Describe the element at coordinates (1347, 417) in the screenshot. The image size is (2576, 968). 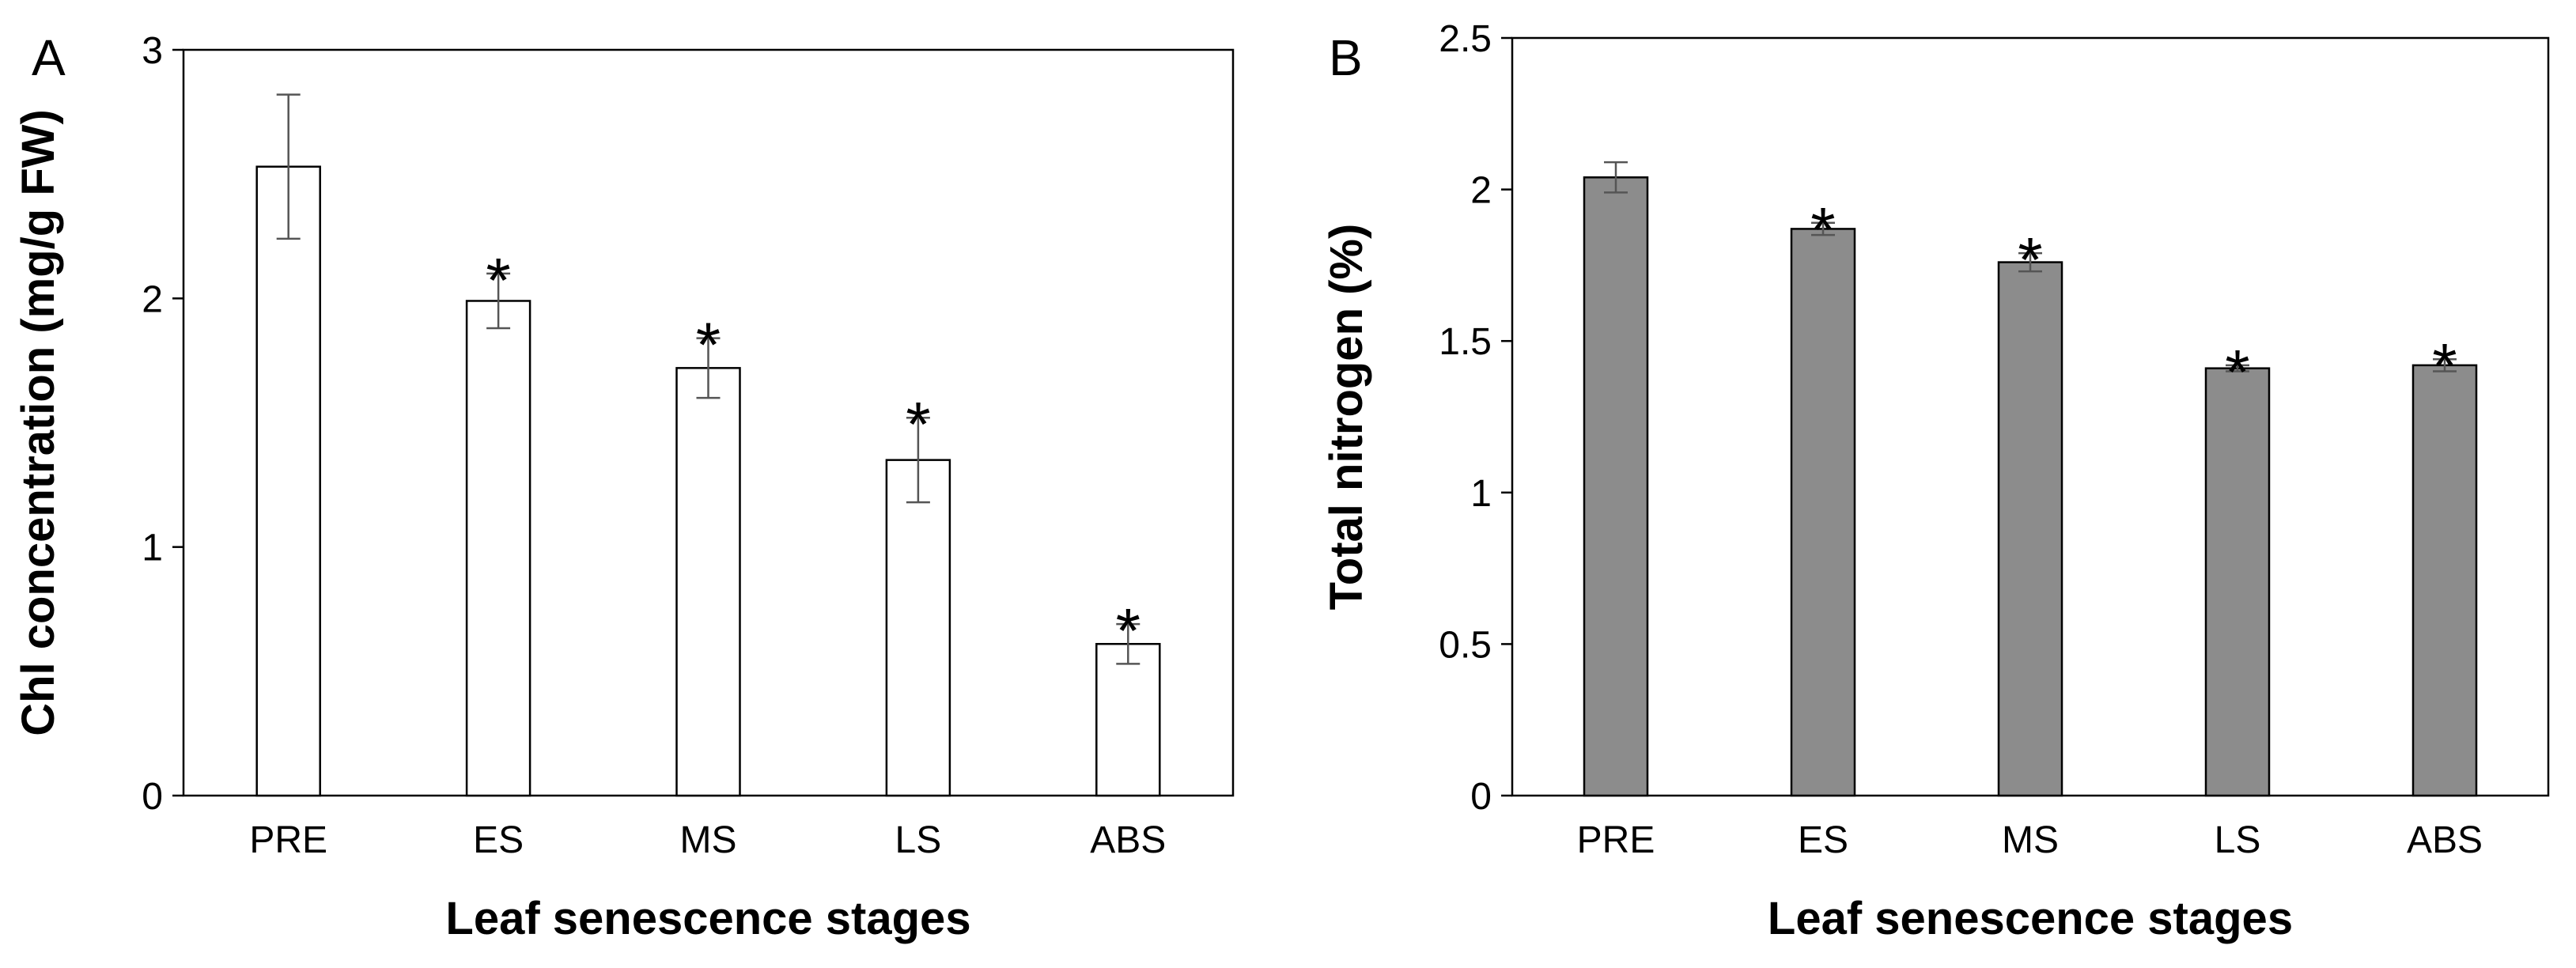
I see `y-axis-title: Total nitrogen (%)` at that location.